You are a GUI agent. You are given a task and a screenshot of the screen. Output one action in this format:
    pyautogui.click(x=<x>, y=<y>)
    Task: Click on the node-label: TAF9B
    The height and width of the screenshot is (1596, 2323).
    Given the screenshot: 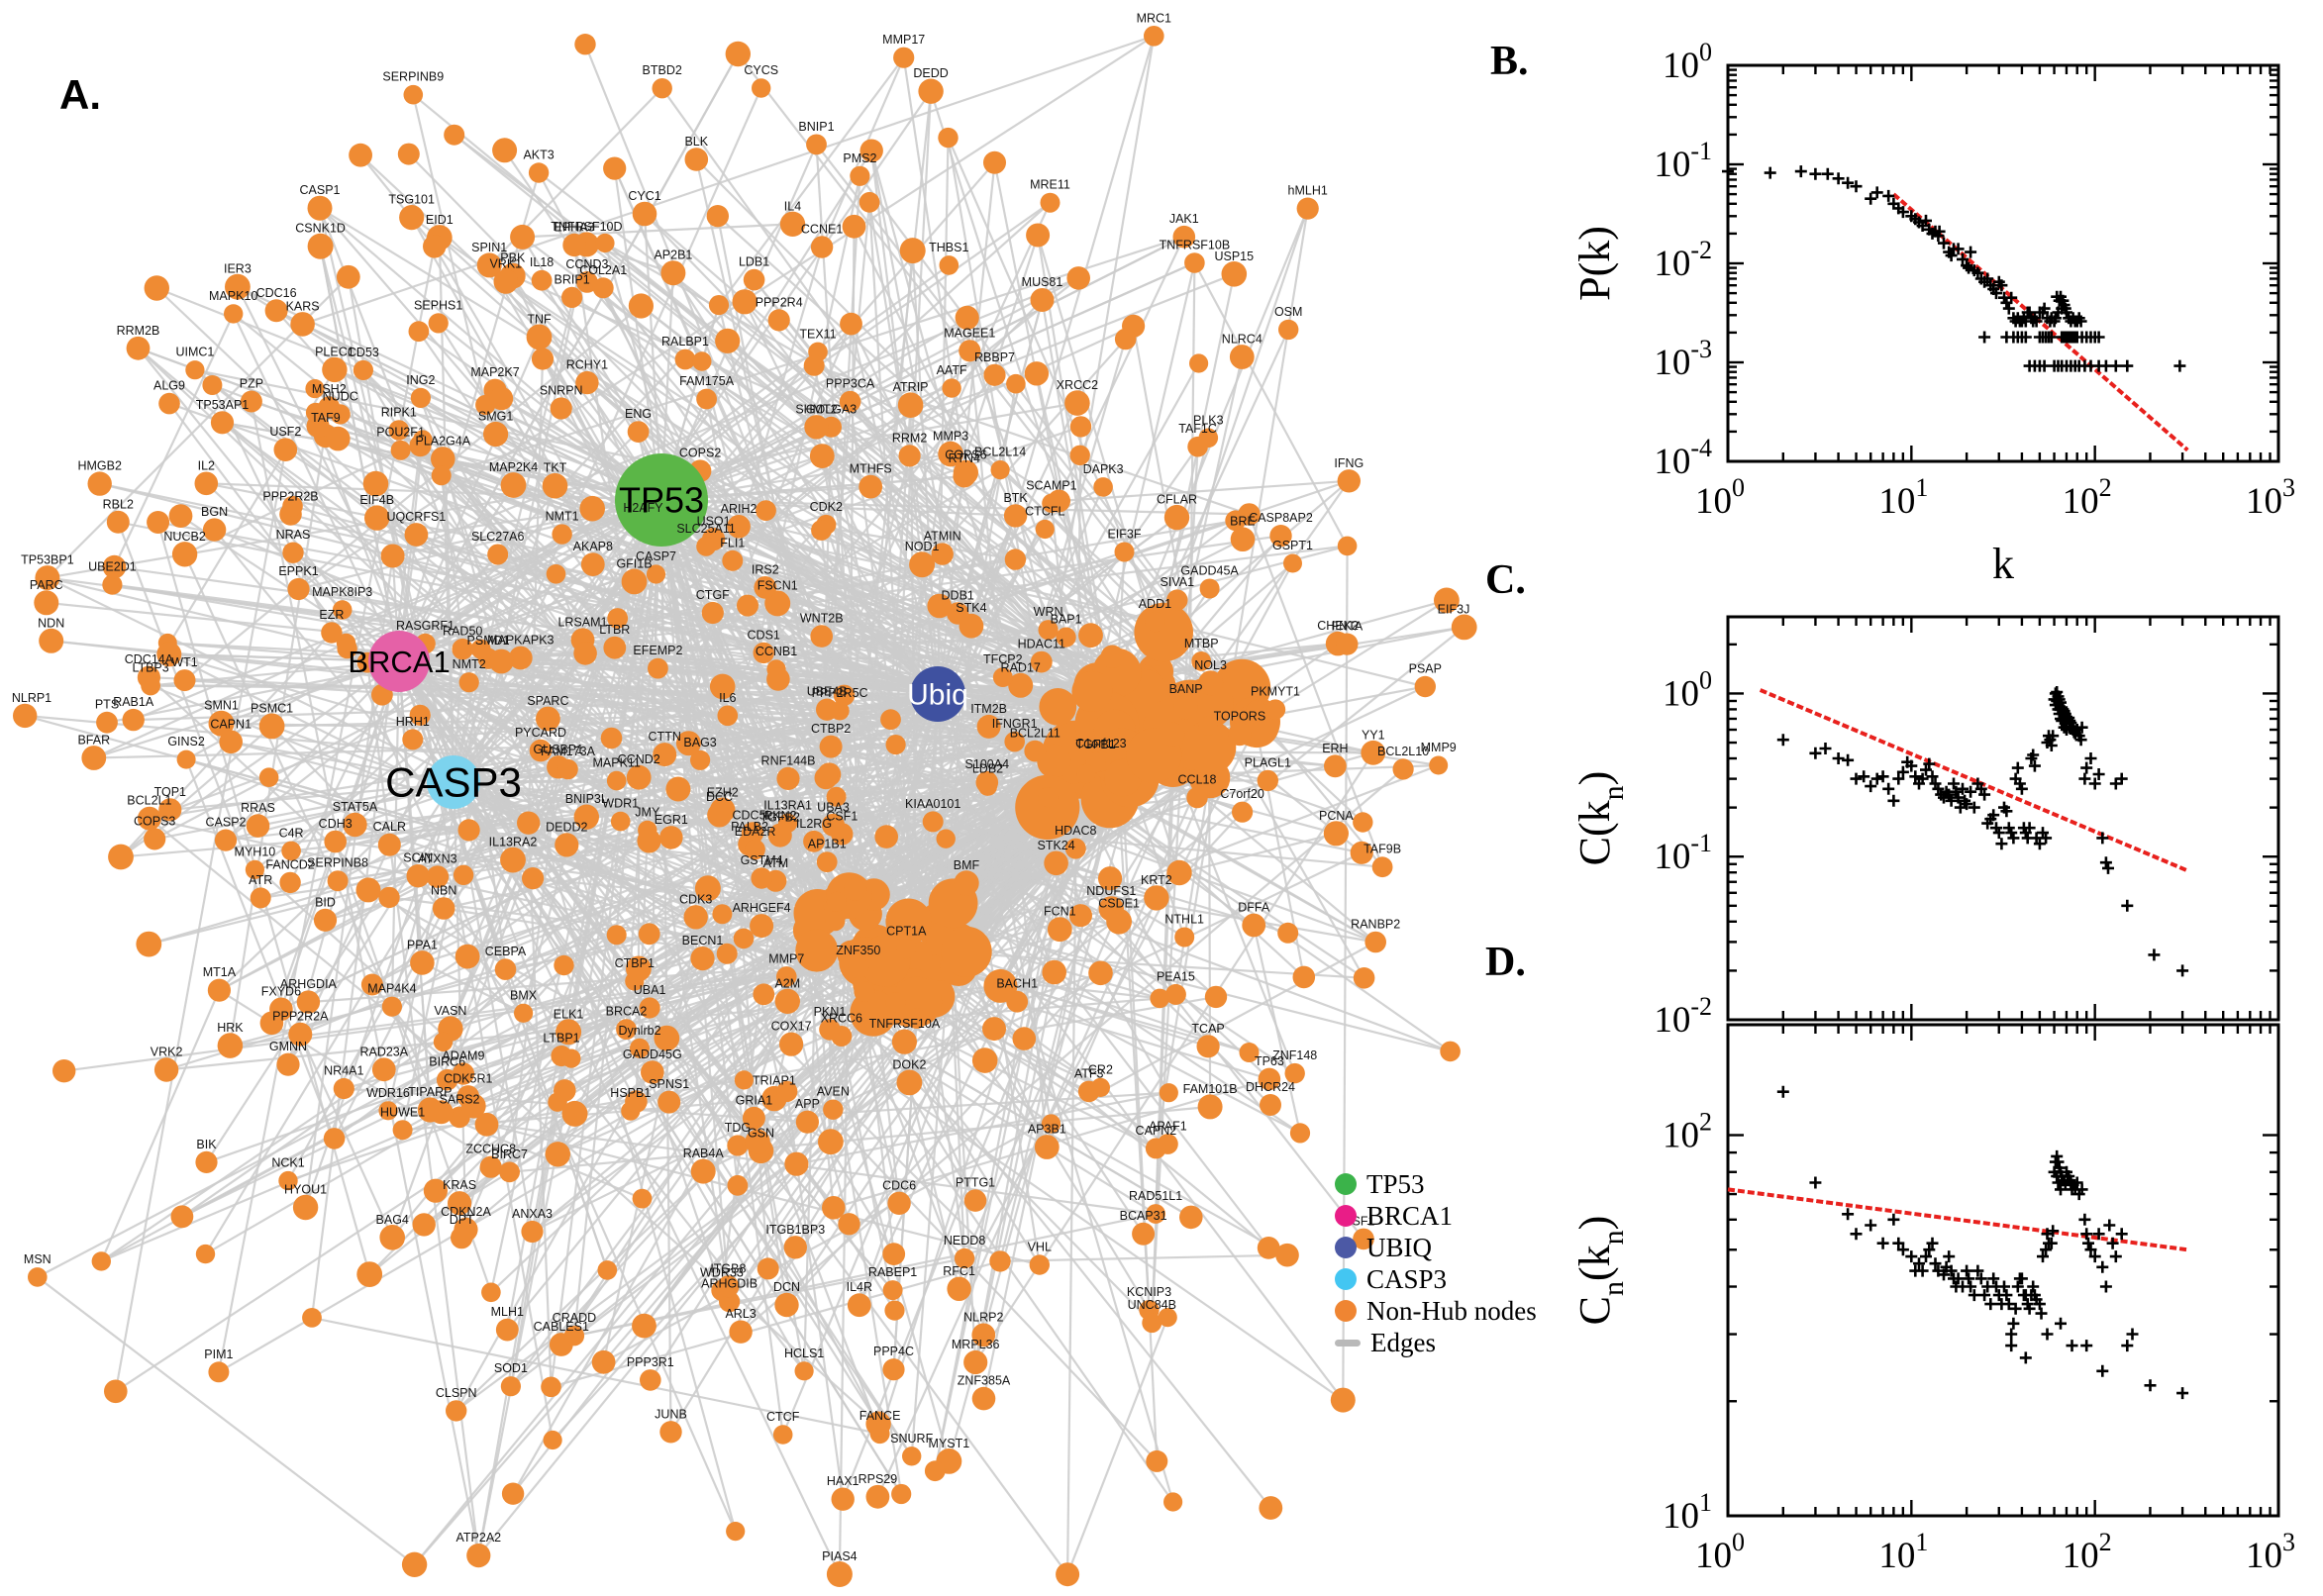 What is the action you would take?
    pyautogui.click(x=1382, y=849)
    